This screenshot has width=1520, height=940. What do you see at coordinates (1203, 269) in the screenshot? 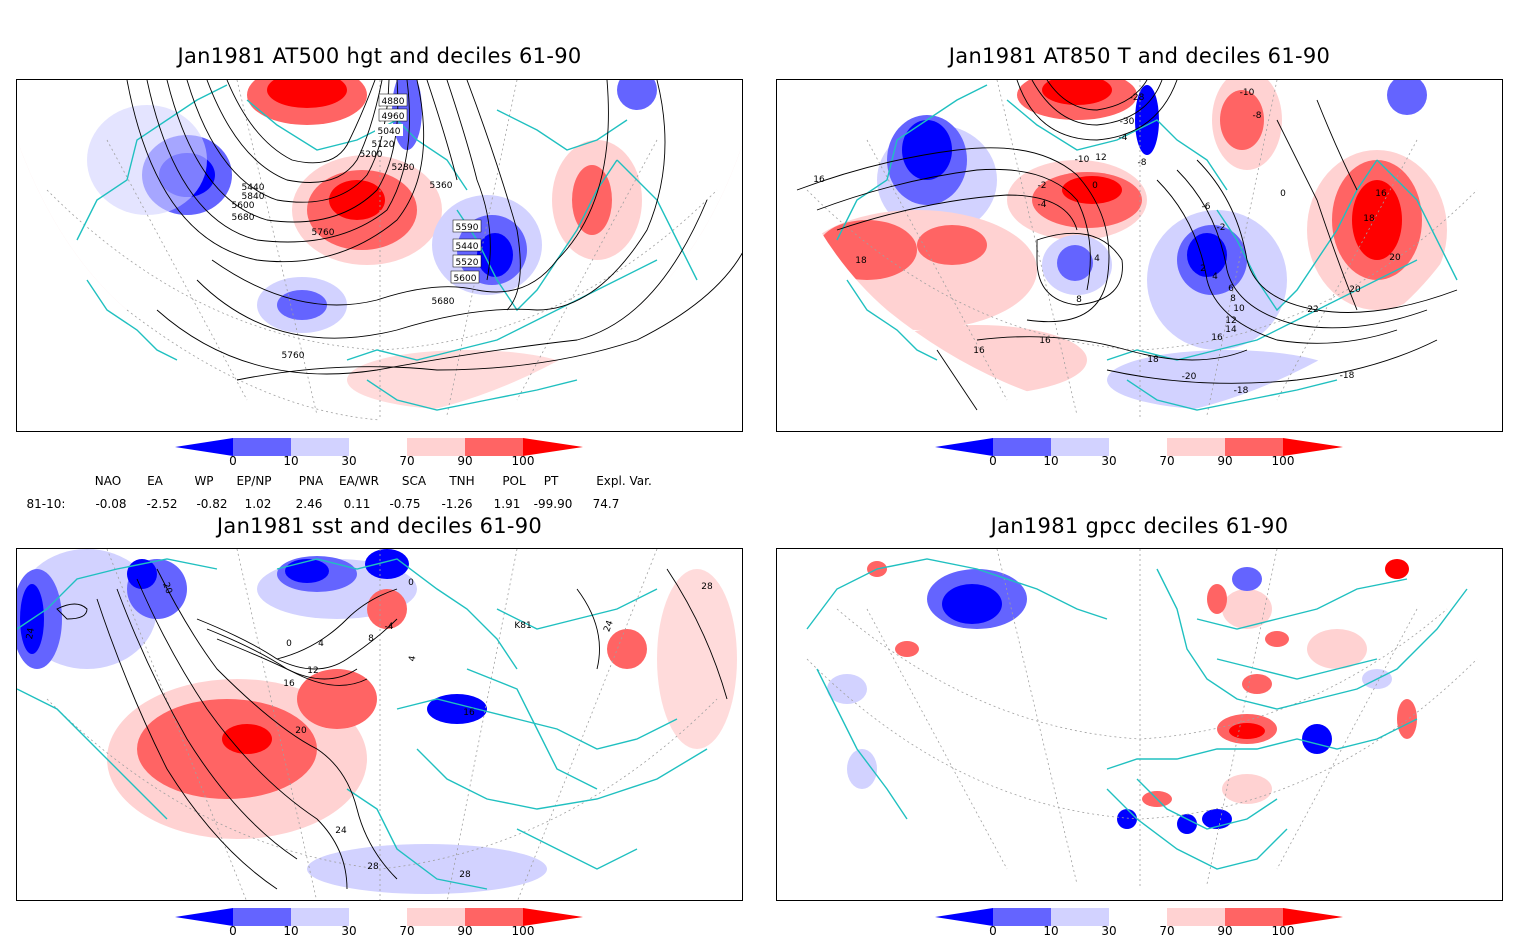
I see `svg-text: 2` at bounding box center [1203, 269].